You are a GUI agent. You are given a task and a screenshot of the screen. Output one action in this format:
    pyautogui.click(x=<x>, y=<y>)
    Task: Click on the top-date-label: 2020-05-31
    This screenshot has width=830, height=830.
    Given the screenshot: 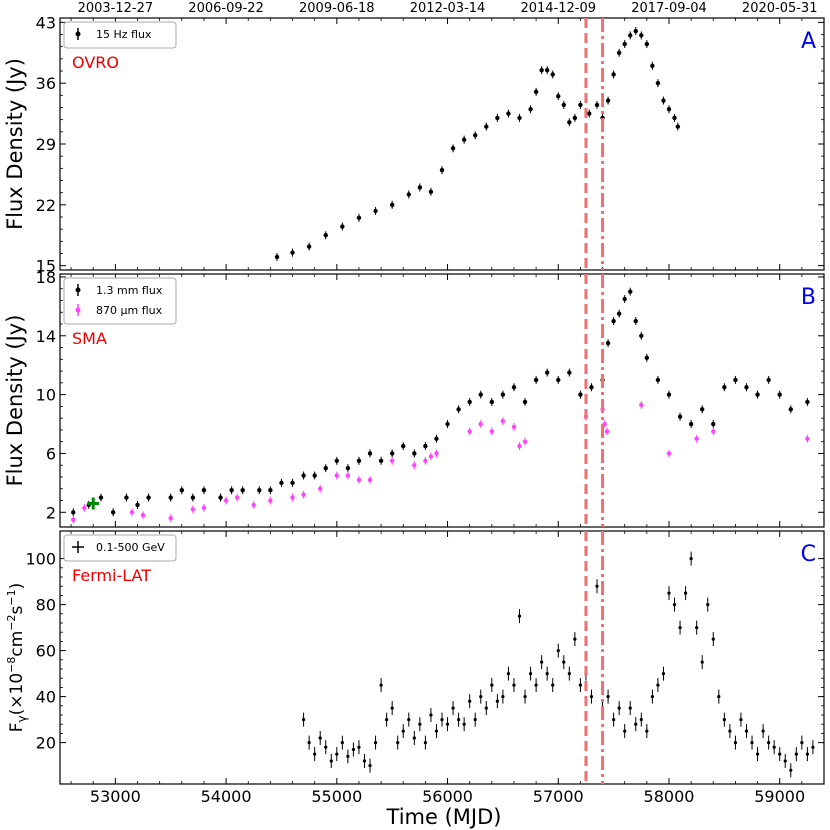 What is the action you would take?
    pyautogui.click(x=780, y=8)
    